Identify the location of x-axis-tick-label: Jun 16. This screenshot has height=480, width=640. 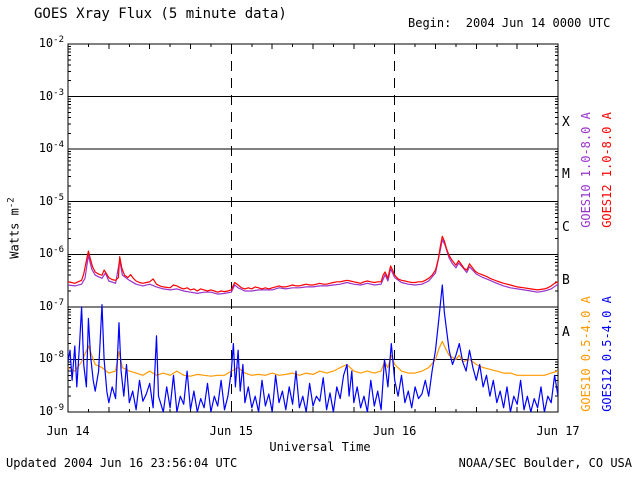
(394, 431).